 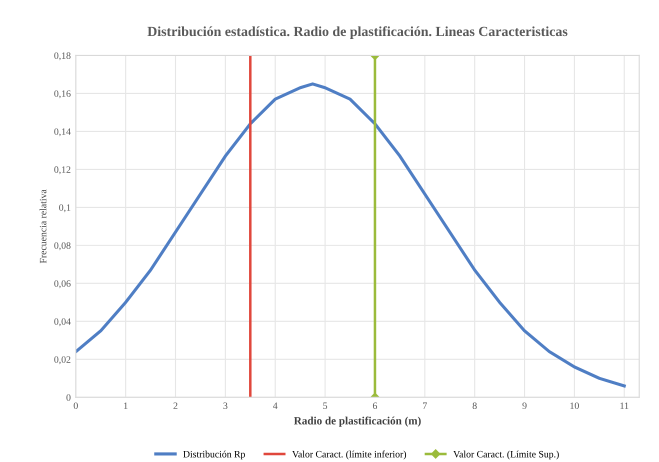 I want to click on x-tick-label: 11, so click(x=624, y=405).